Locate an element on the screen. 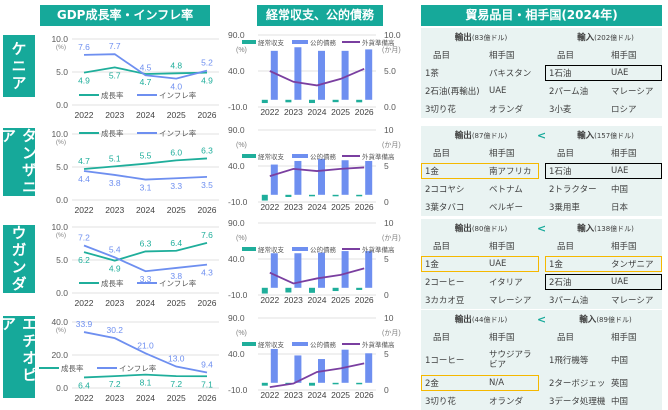  y-tick-label: -10.0 is located at coordinates (238, 202).